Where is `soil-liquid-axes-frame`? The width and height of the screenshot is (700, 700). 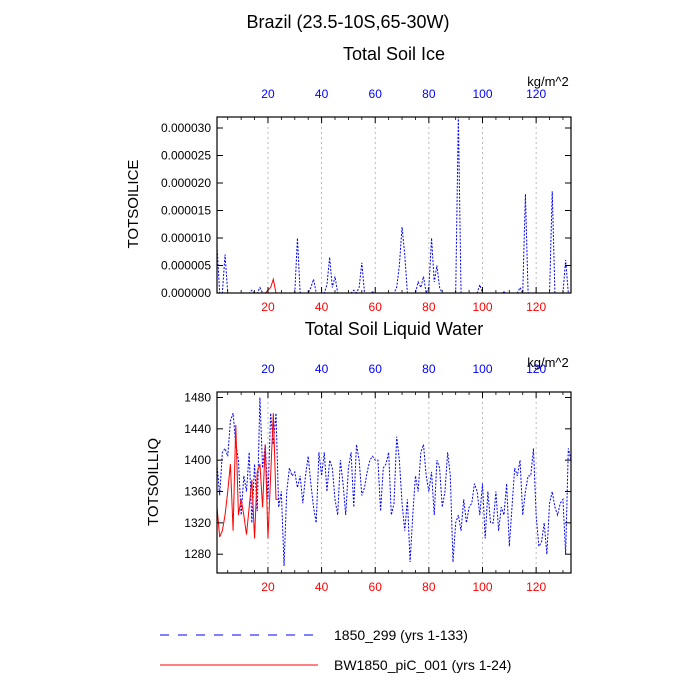
soil-liquid-axes-frame is located at coordinates (394, 482).